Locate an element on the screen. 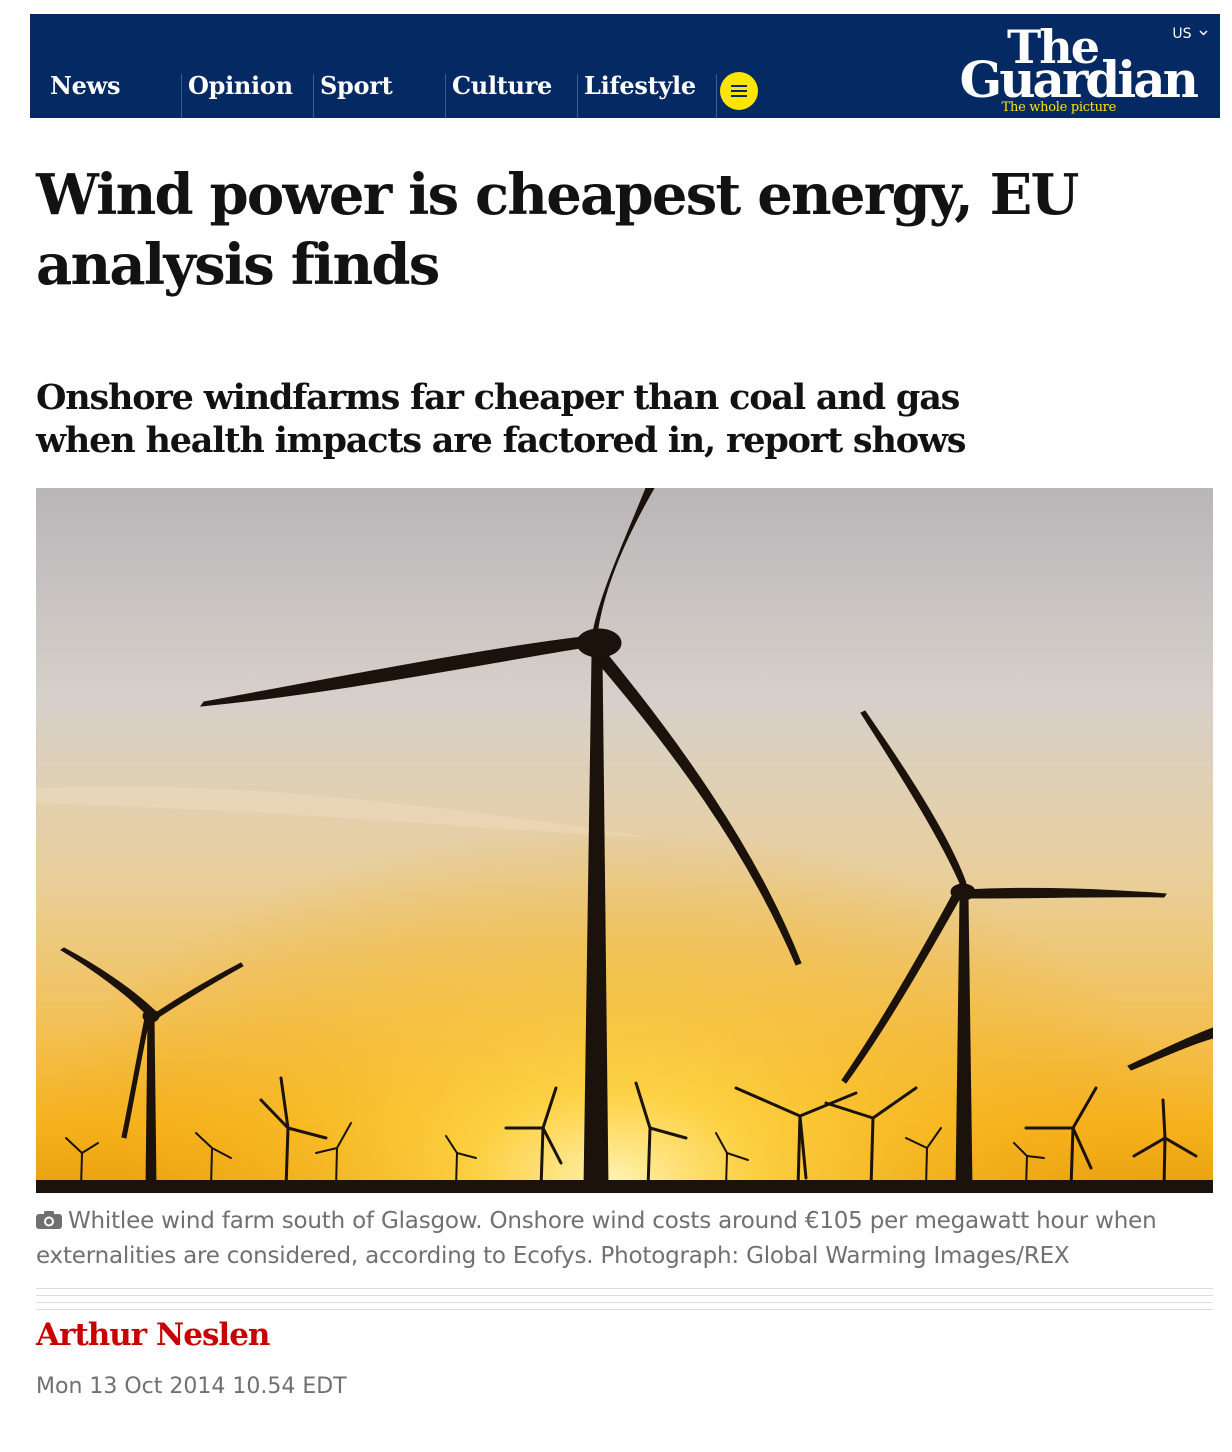 This screenshot has height=1452, width=1232. edition-switcher: US is located at coordinates (1190, 34).